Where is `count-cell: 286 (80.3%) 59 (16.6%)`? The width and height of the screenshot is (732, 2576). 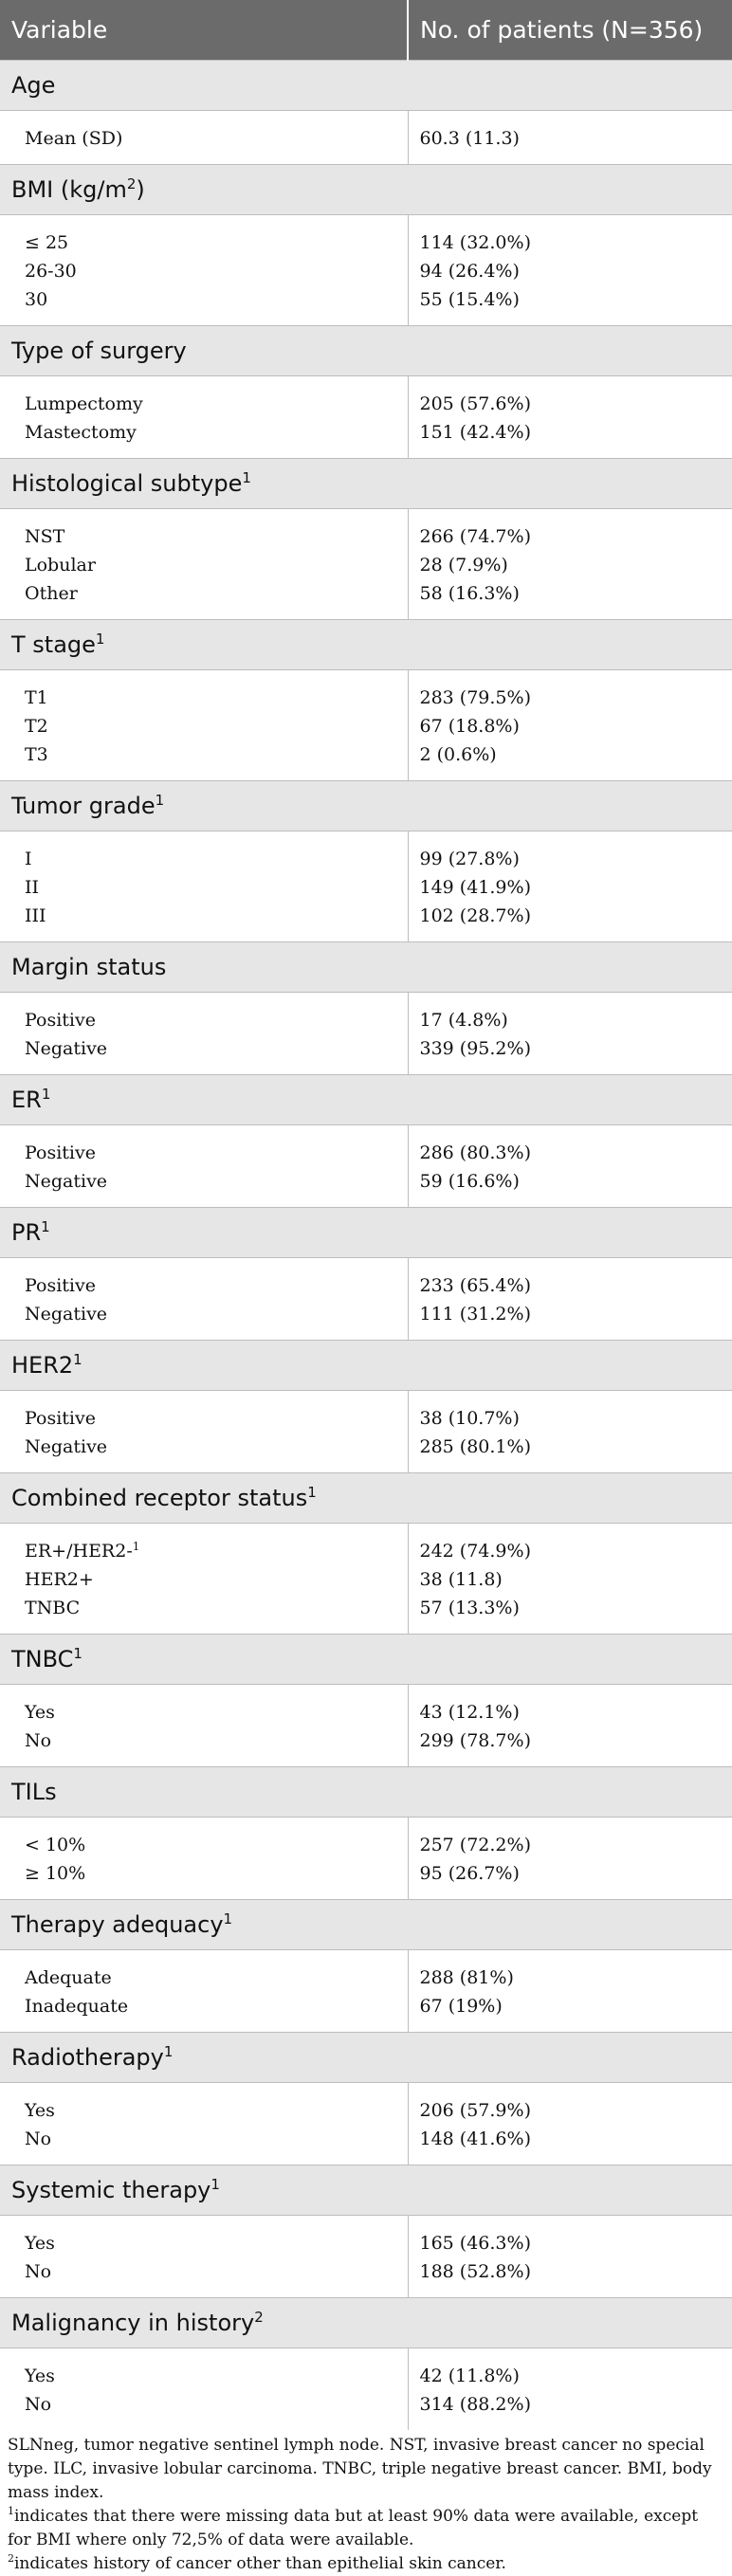
count-cell: 286 (80.3%) 59 (16.6%) is located at coordinates (570, 1166).